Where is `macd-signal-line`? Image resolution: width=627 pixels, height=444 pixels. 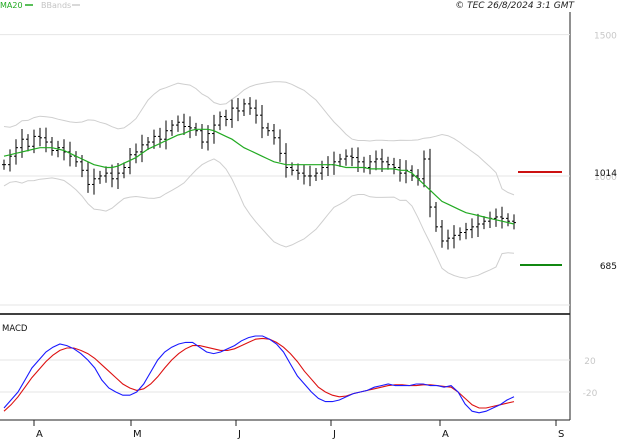
macd-signal-line is located at coordinates (259, 374).